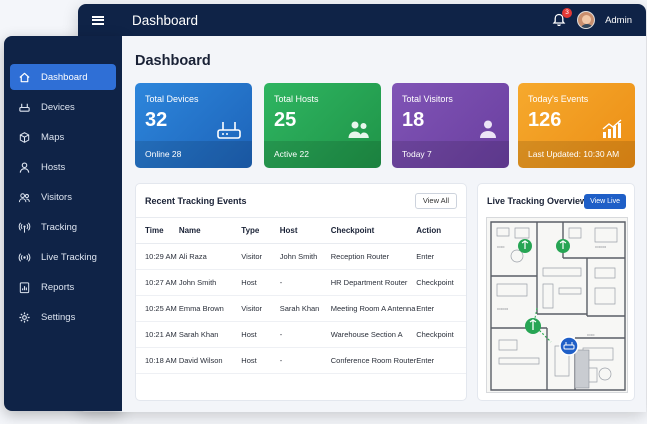  What do you see at coordinates (173, 61) in the screenshot?
I see `page-title: Dashboard` at bounding box center [173, 61].